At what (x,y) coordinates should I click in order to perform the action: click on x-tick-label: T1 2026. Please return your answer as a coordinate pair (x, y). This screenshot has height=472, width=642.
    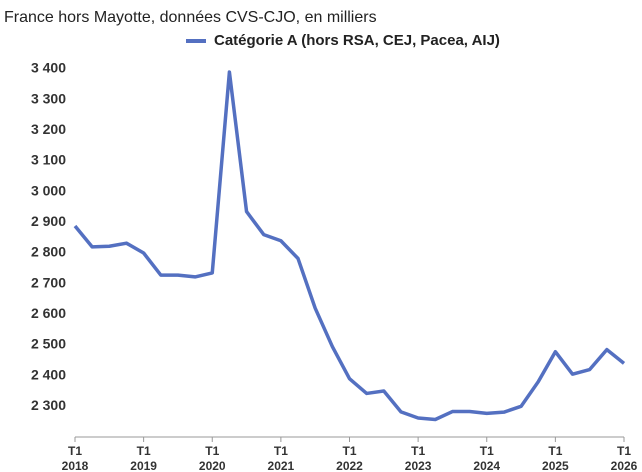
    Looking at the image, I should click on (624, 458).